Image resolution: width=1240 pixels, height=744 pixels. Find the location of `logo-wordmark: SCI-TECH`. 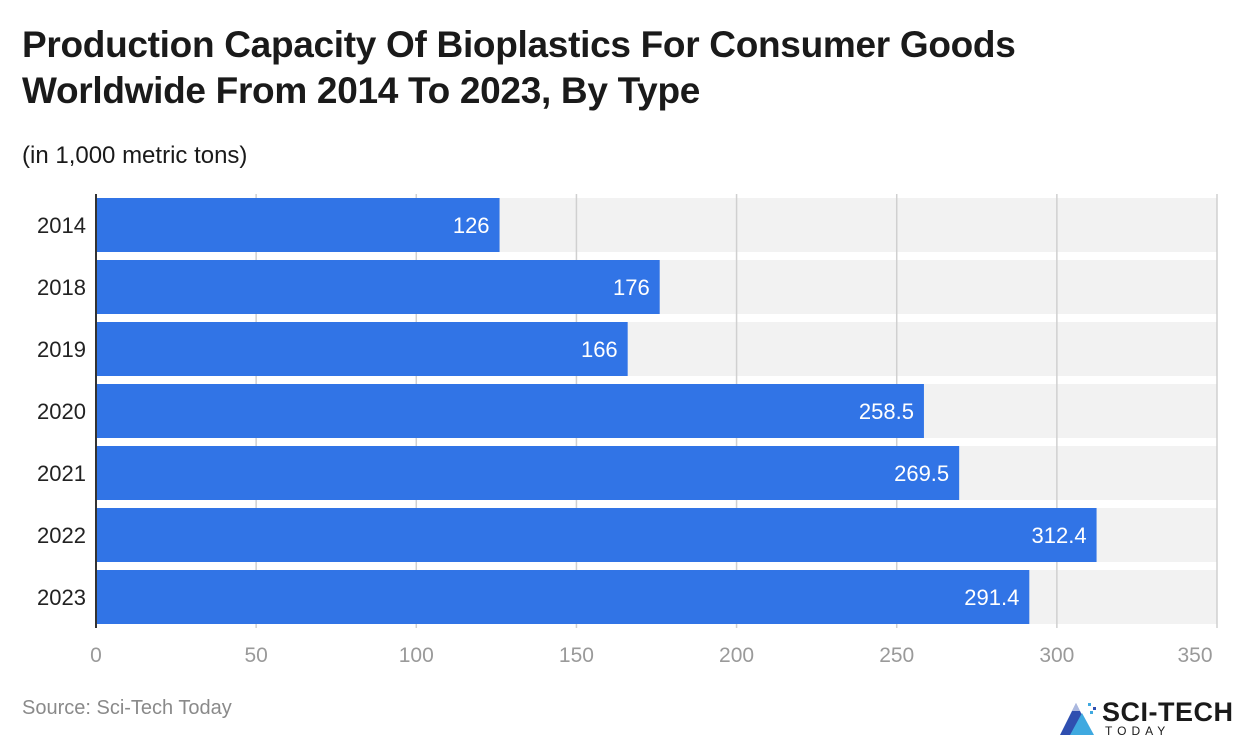

logo-wordmark: SCI-TECH is located at coordinates (1168, 712).